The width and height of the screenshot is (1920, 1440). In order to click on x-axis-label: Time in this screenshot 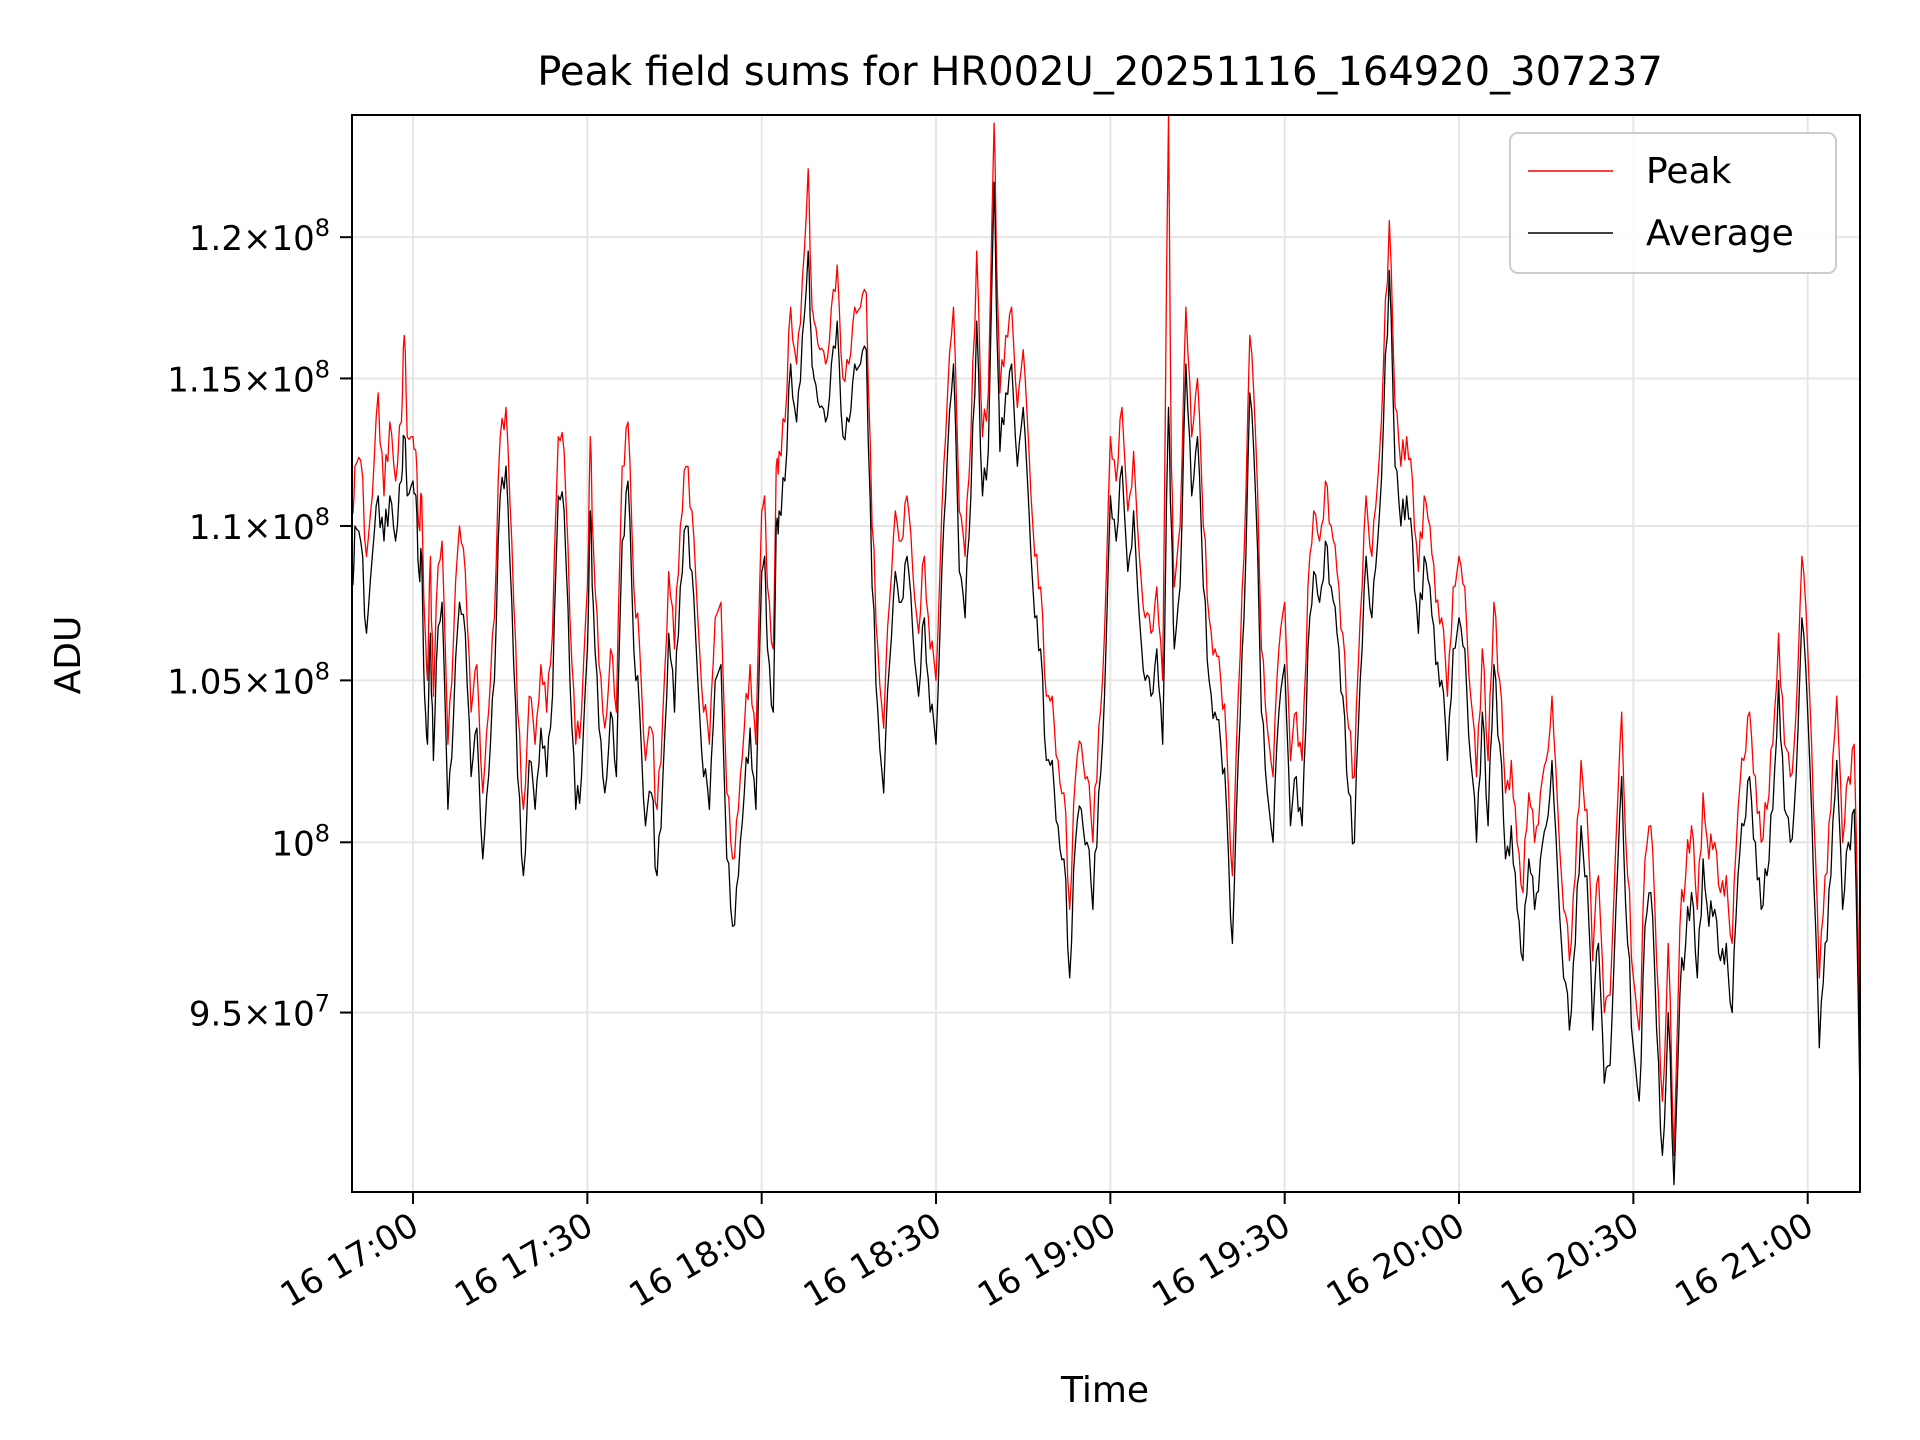, I will do `click(1104, 1390)`.